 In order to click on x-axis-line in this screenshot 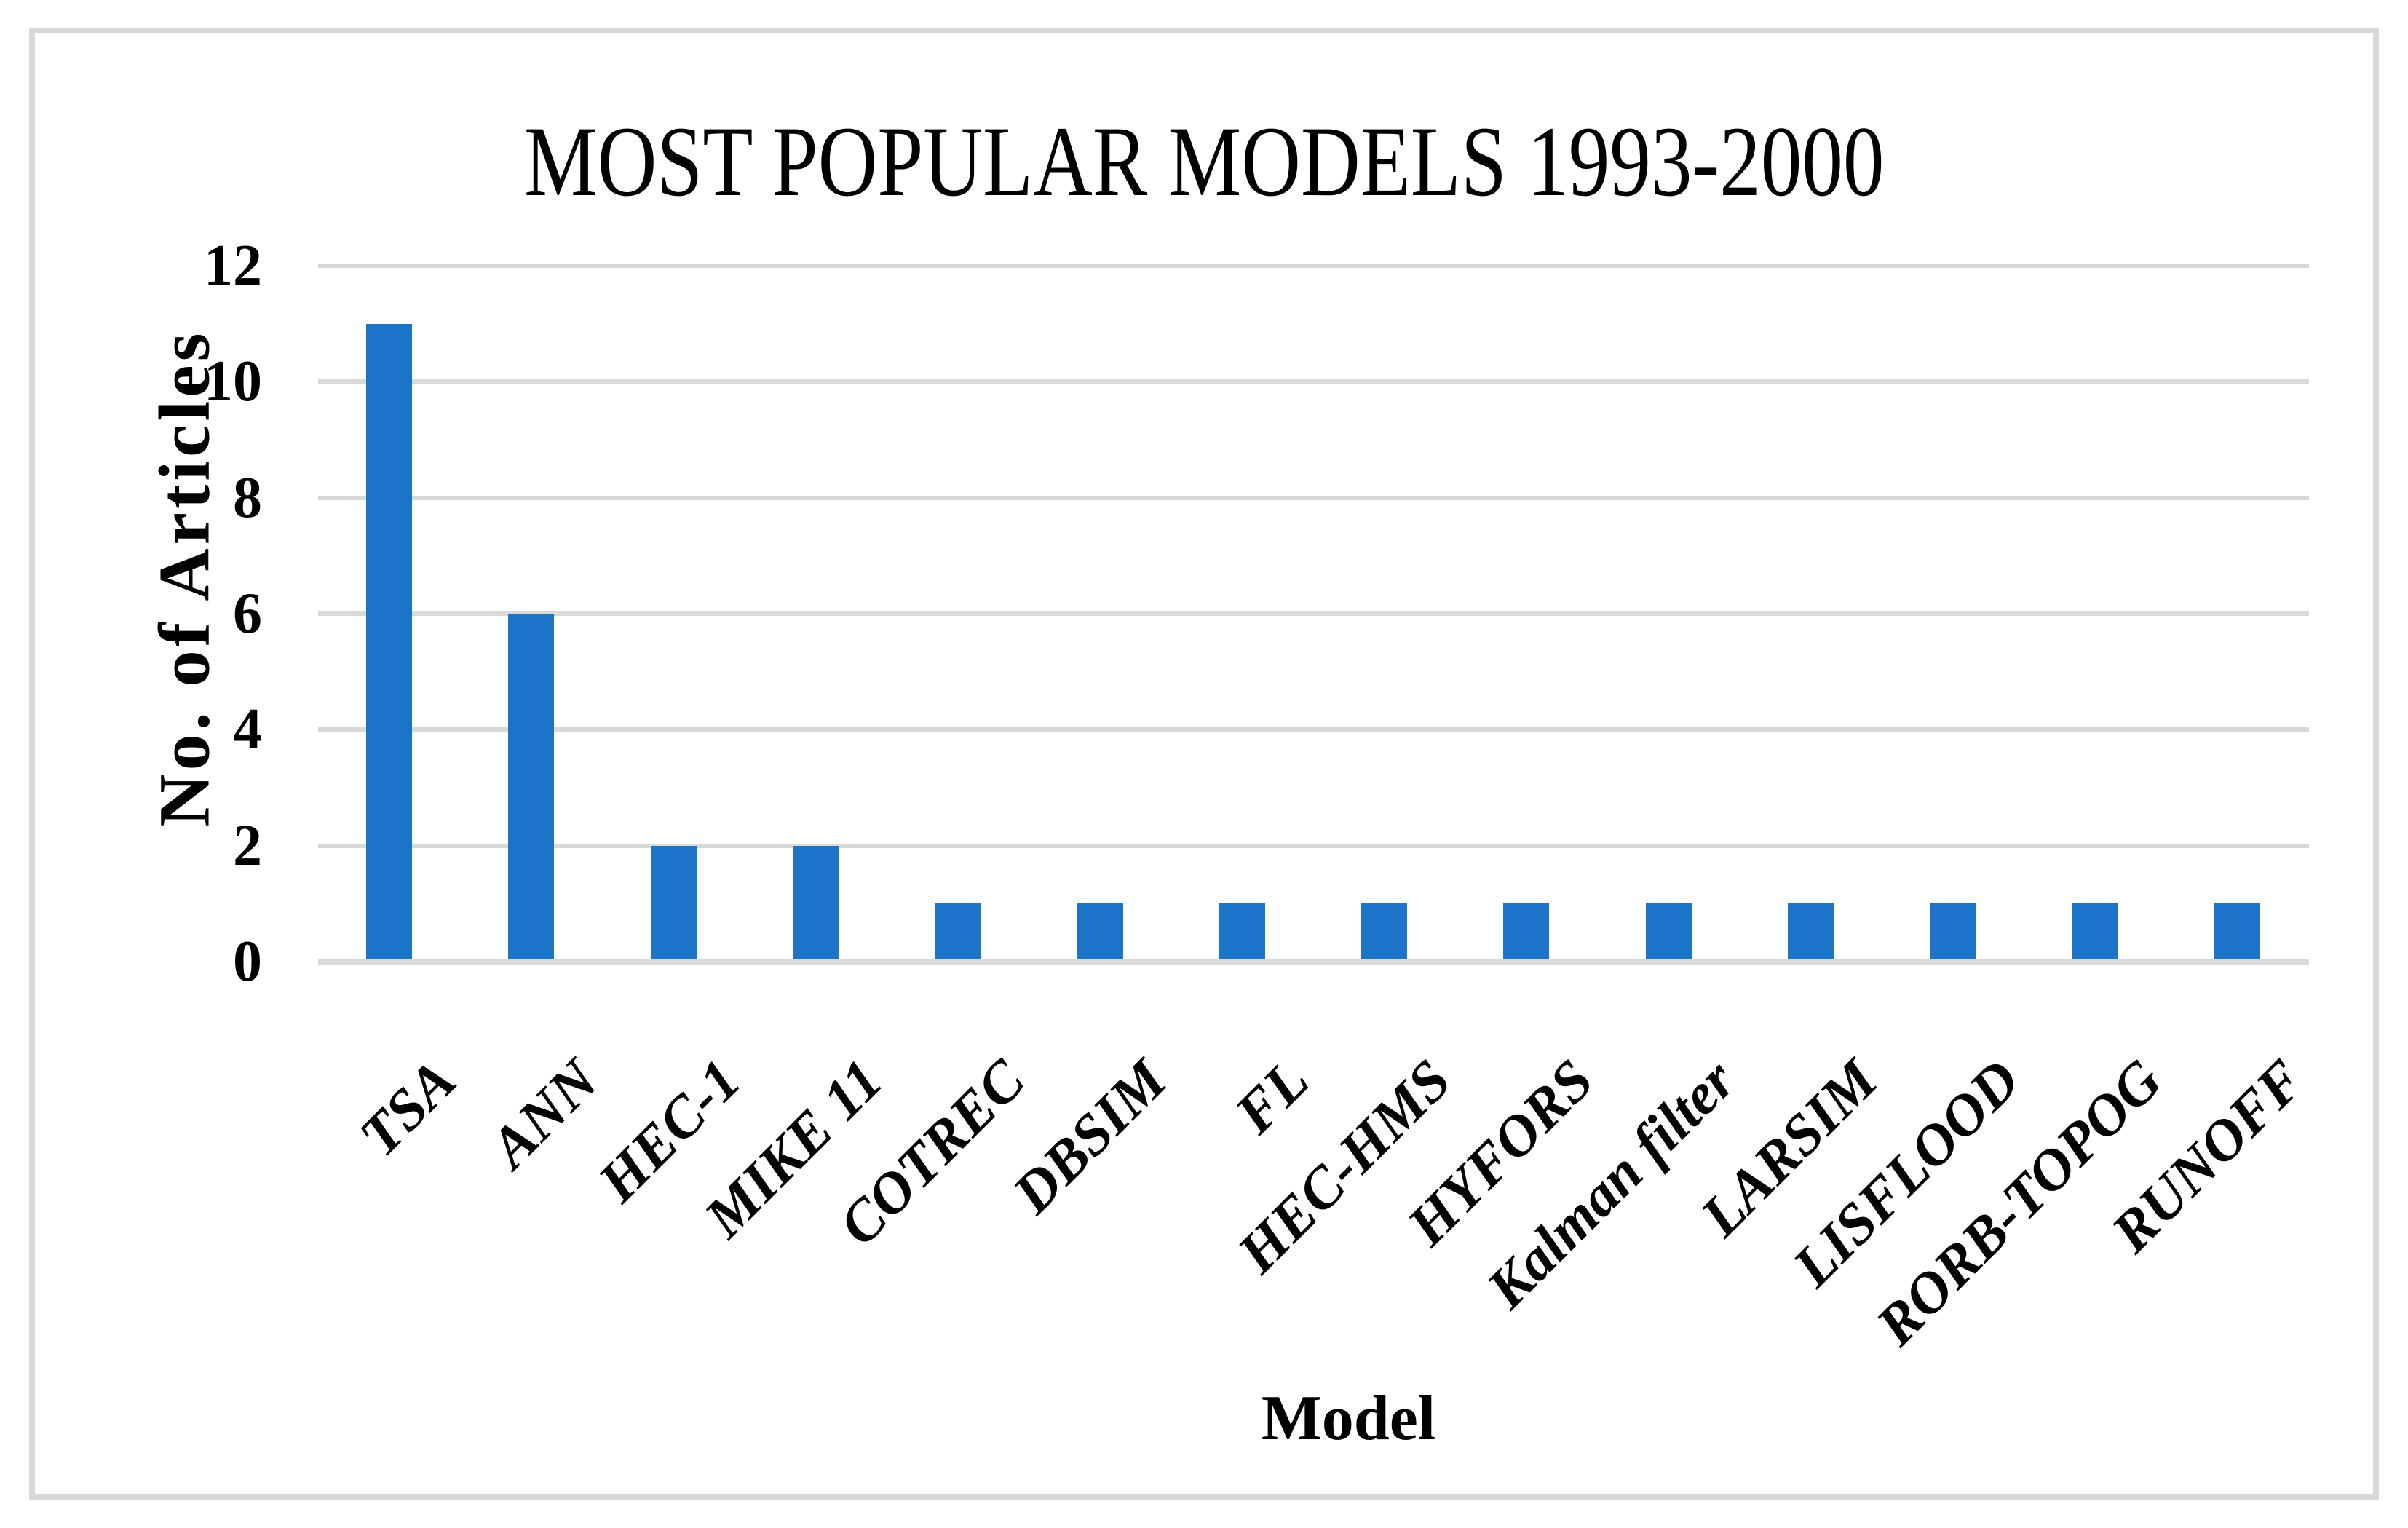, I will do `click(1314, 962)`.